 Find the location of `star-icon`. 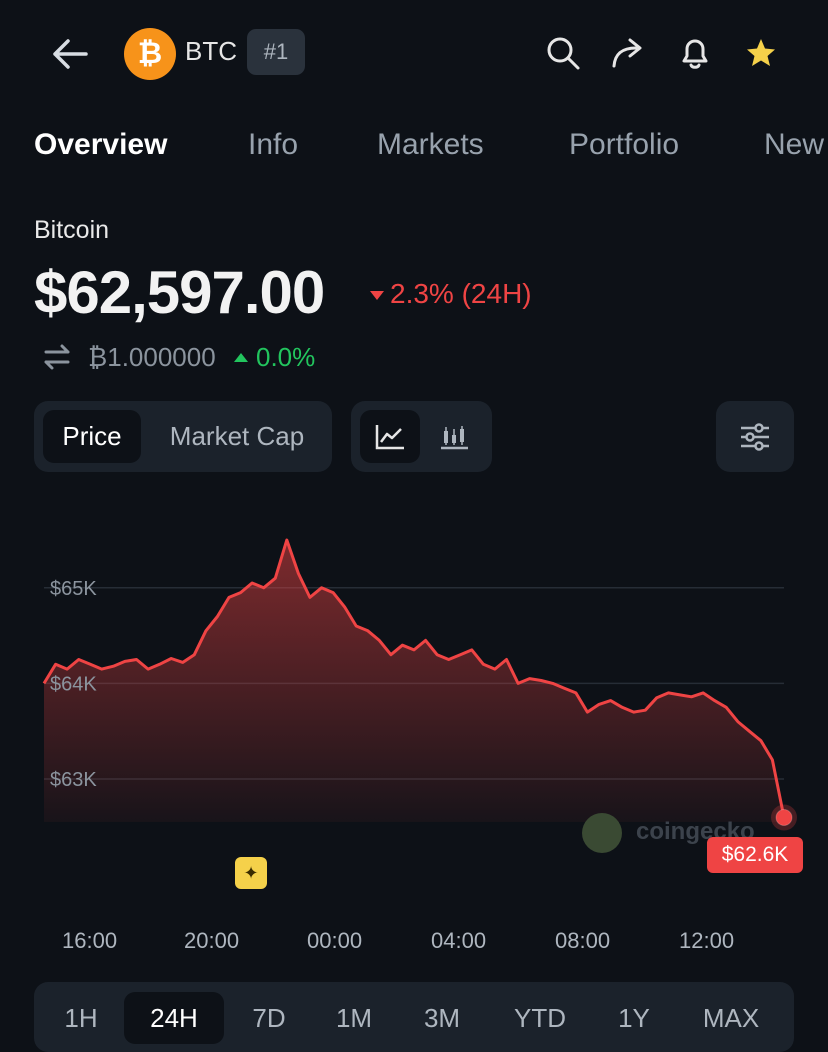

star-icon is located at coordinates (761, 52).